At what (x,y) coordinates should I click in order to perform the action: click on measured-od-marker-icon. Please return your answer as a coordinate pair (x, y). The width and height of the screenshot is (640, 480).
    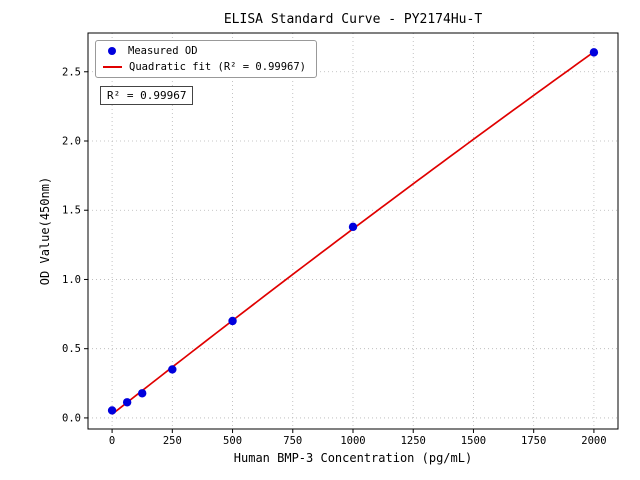
    Looking at the image, I should click on (112, 51).